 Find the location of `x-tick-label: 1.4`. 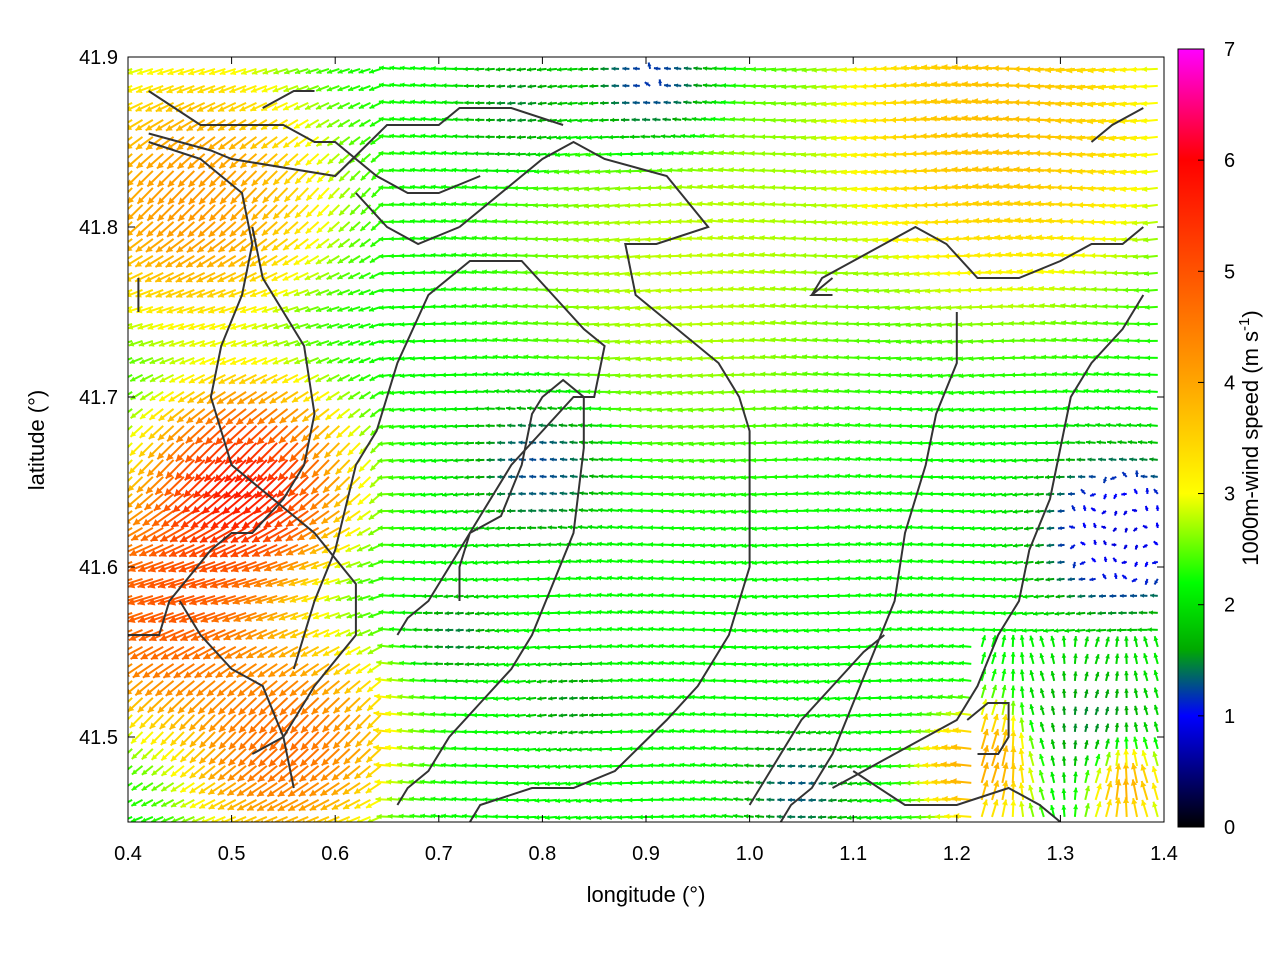

x-tick-label: 1.4 is located at coordinates (1164, 854).